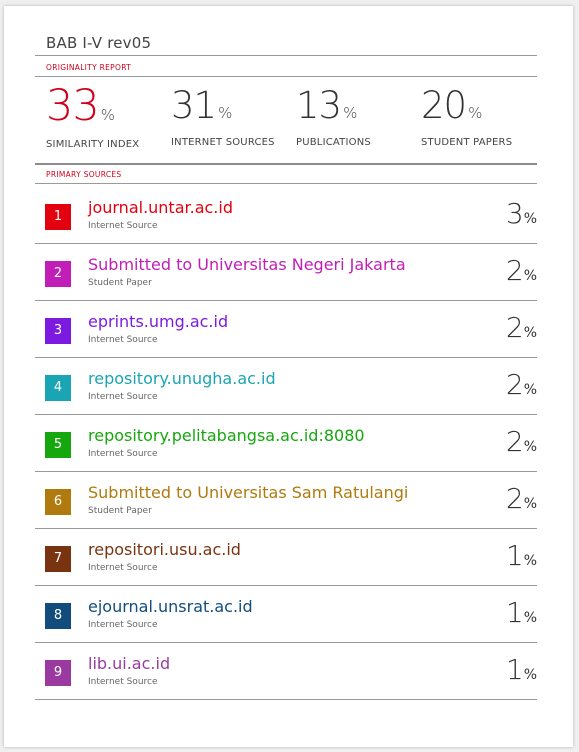  Describe the element at coordinates (286, 215) in the screenshot. I see `source-row: 1 journal.untar.ac.id Internet Source 3%` at that location.